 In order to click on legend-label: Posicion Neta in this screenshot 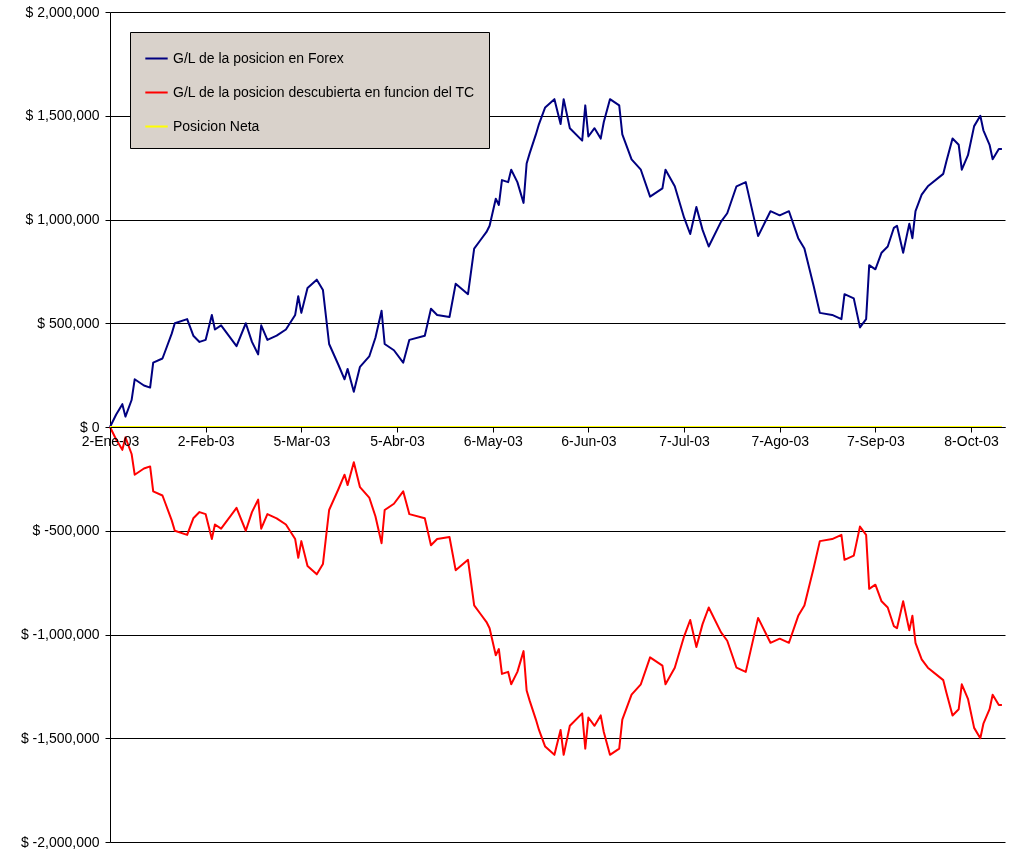, I will do `click(216, 125)`.